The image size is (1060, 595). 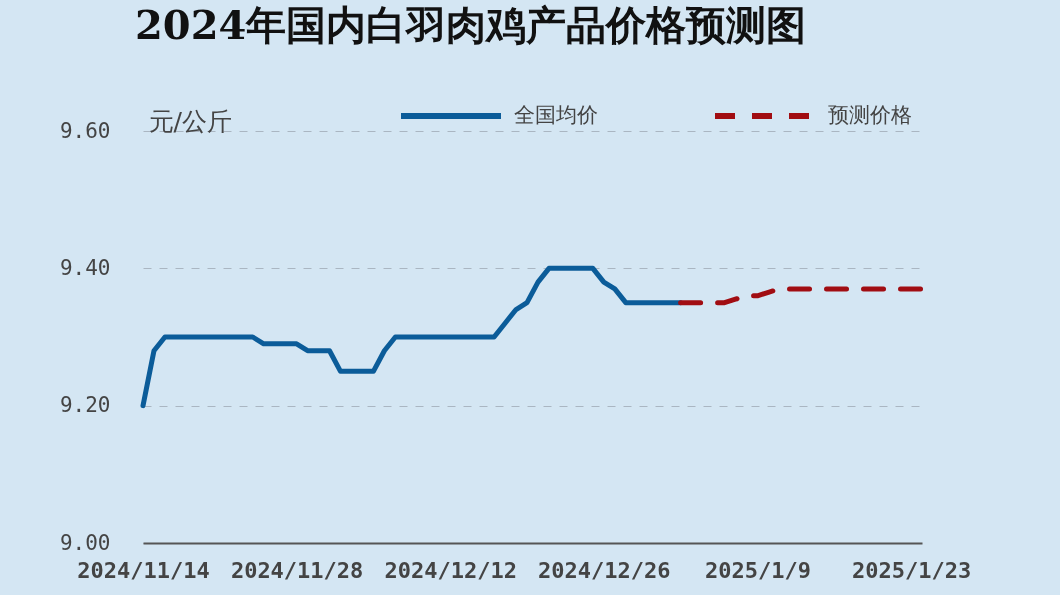 I want to click on legend-label: 全国均价, so click(x=556, y=115).